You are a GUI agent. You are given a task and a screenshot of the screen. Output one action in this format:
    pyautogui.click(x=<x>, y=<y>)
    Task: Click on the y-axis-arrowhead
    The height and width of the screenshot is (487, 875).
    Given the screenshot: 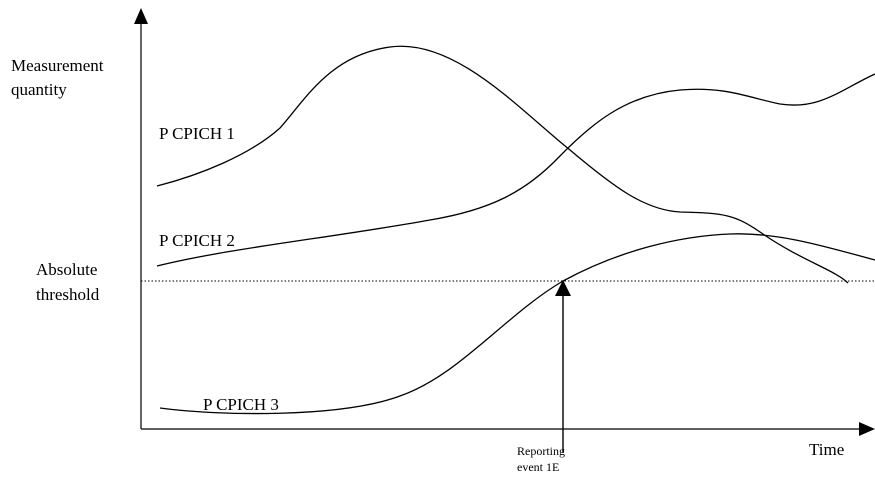 What is the action you would take?
    pyautogui.click(x=141, y=16)
    